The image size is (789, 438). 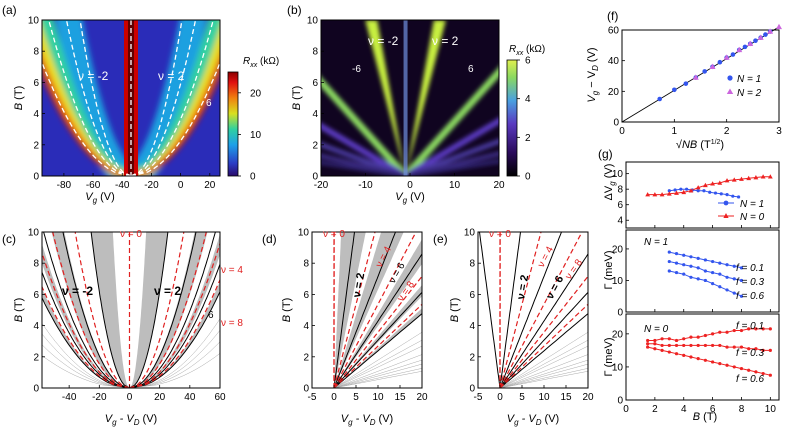 What do you see at coordinates (620, 205) in the screenshot?
I see `g_top-ytick-label: 6` at bounding box center [620, 205].